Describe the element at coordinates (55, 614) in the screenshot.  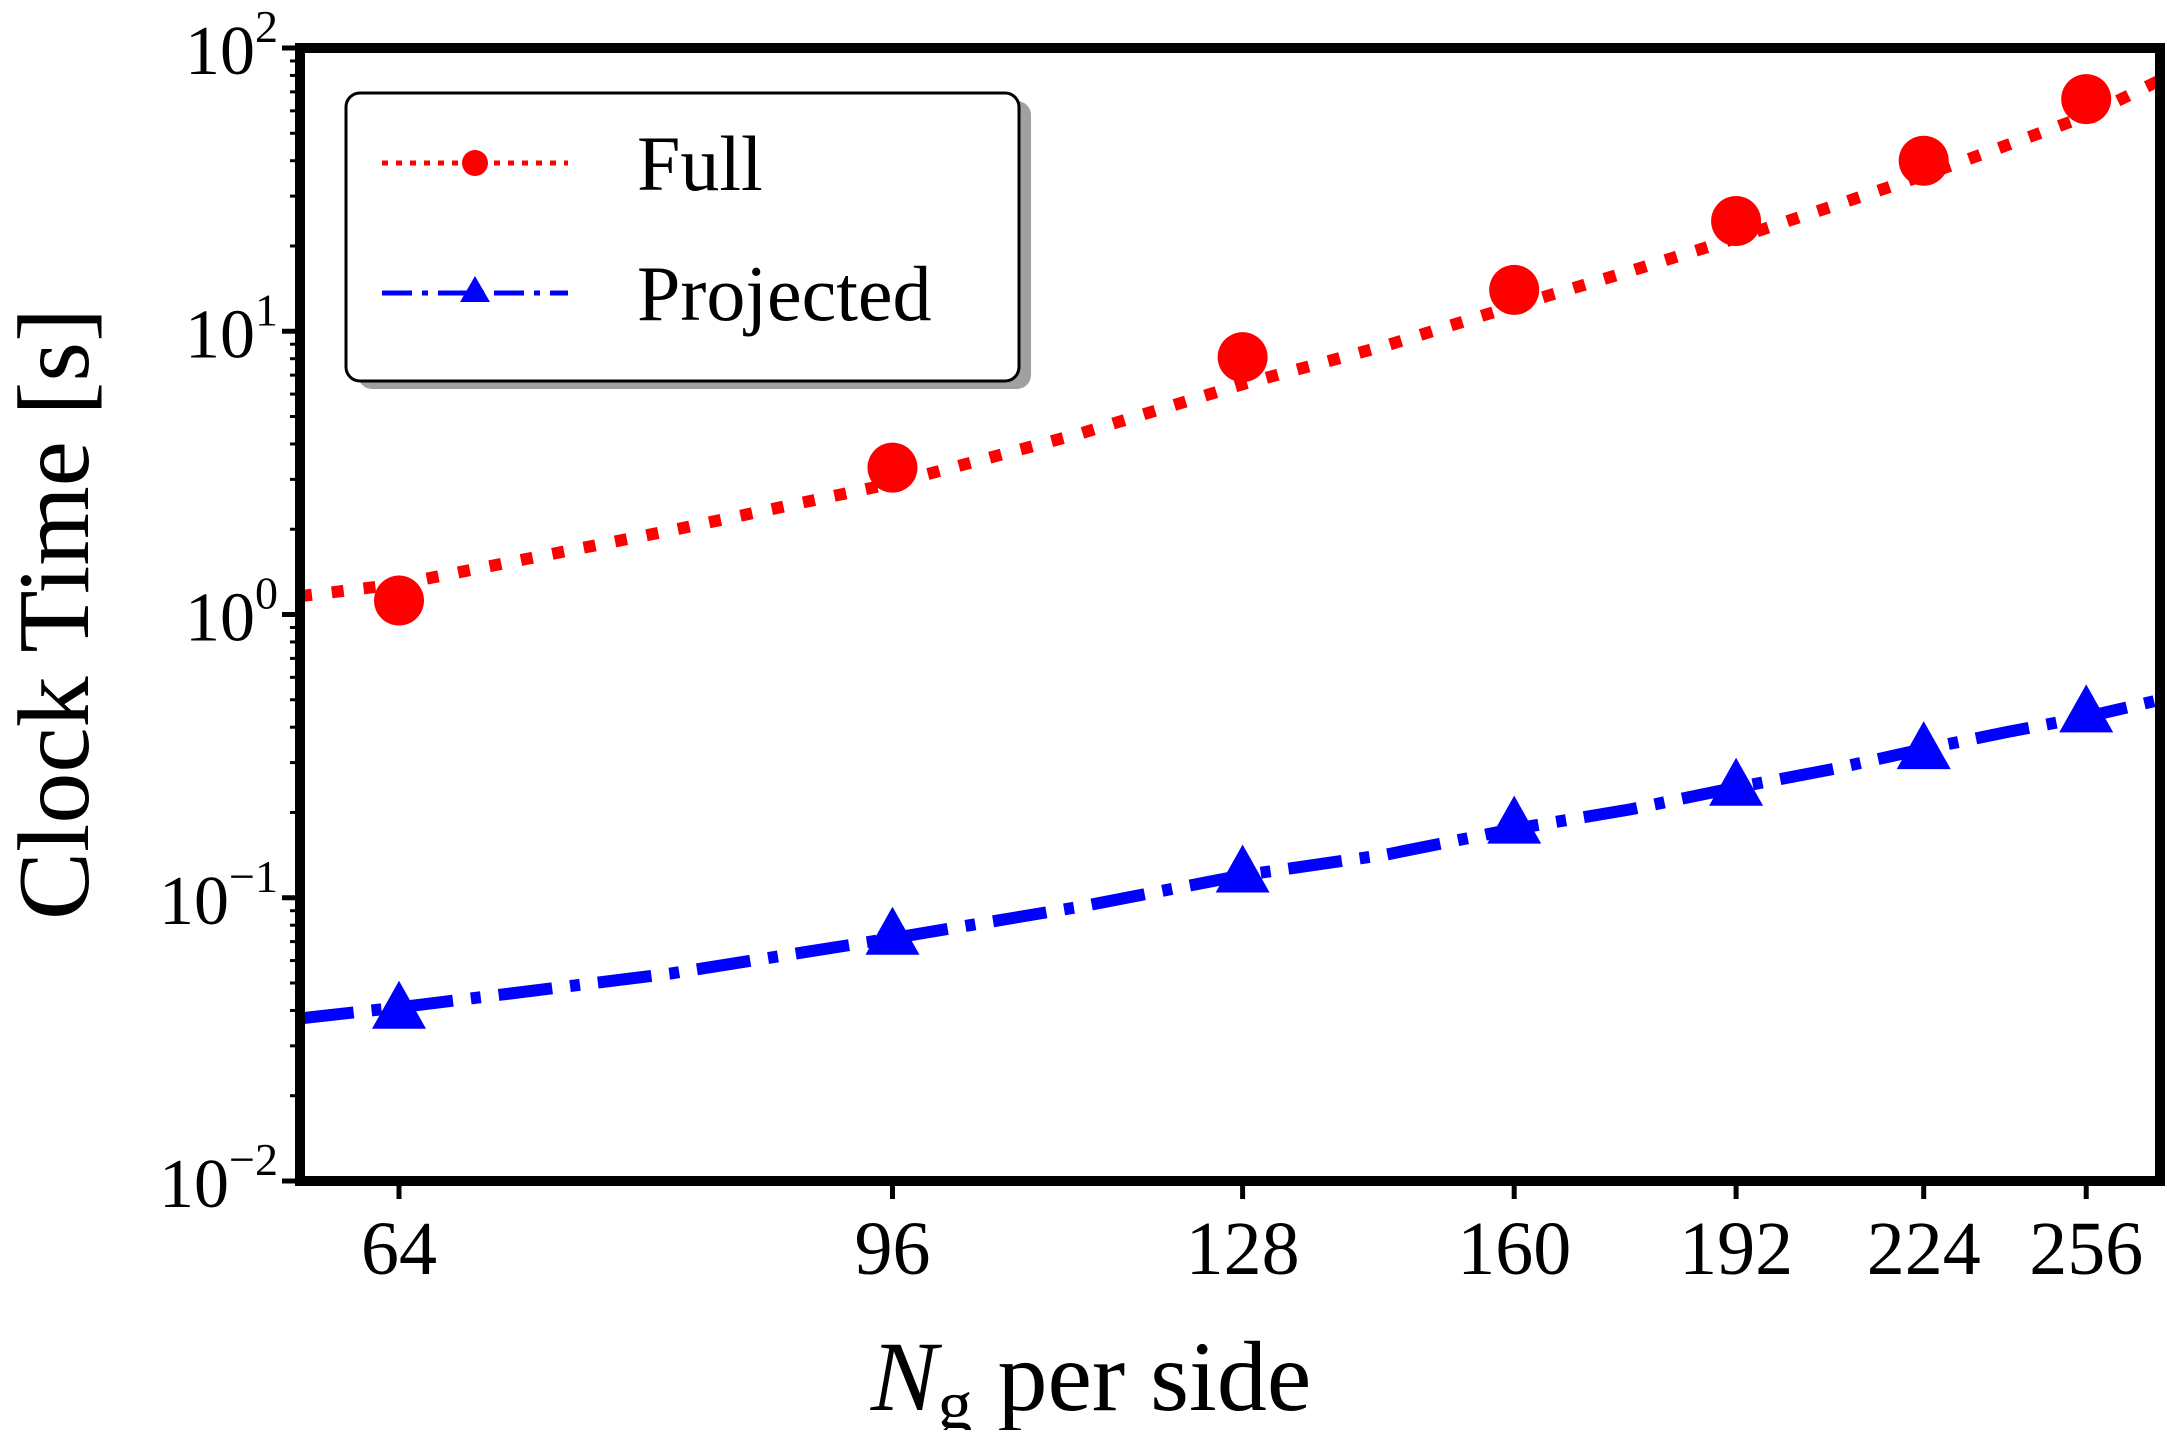
I see `y-axis-label: Clock Time [s]` at that location.